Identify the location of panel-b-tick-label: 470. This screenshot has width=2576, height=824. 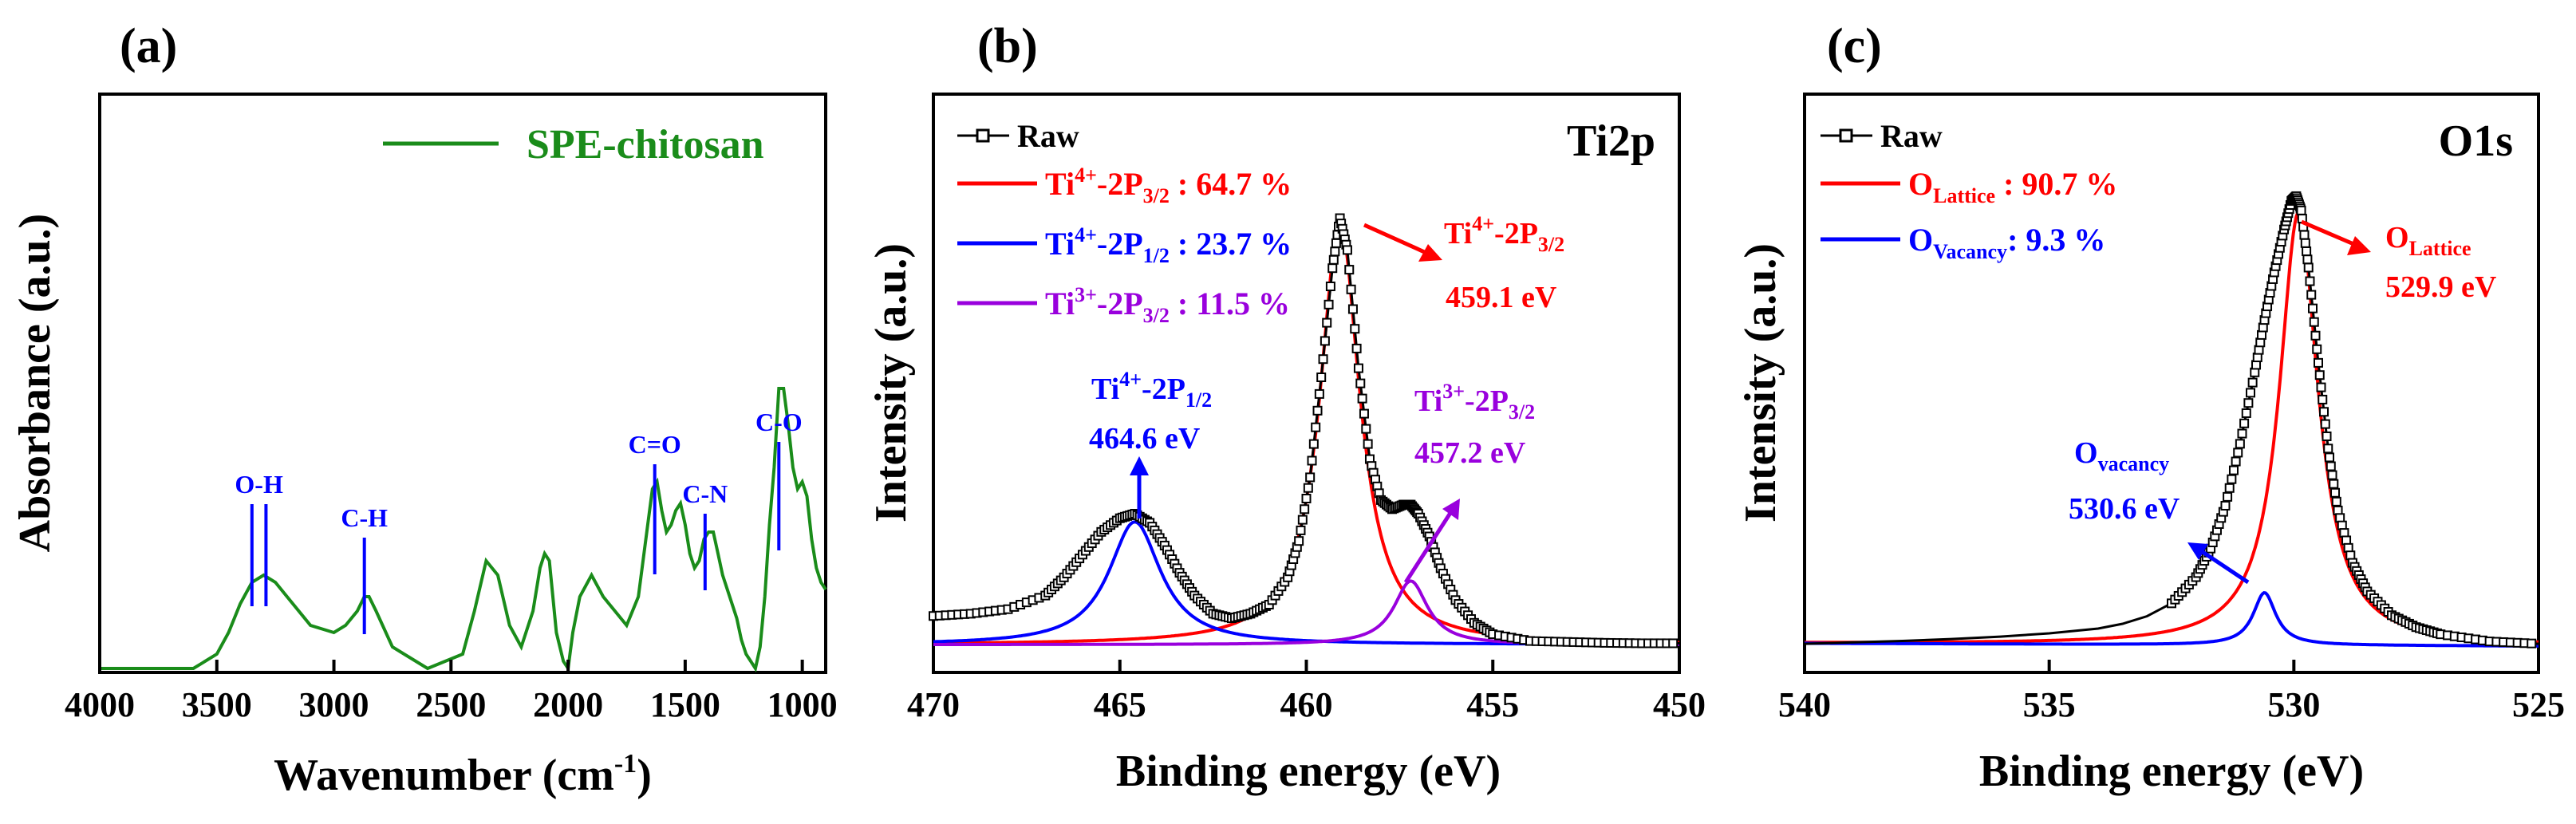
(933, 704).